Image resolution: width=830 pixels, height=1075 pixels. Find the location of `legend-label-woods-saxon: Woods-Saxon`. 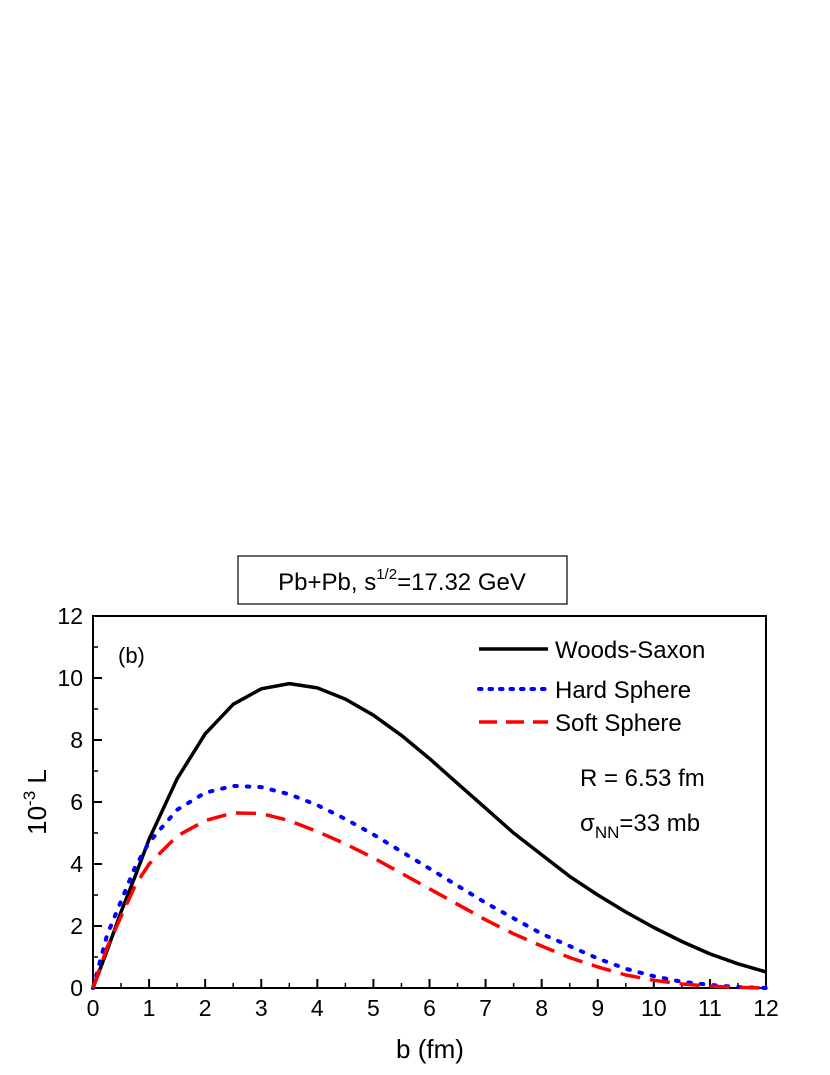

legend-label-woods-saxon: Woods-Saxon is located at coordinates (630, 650).